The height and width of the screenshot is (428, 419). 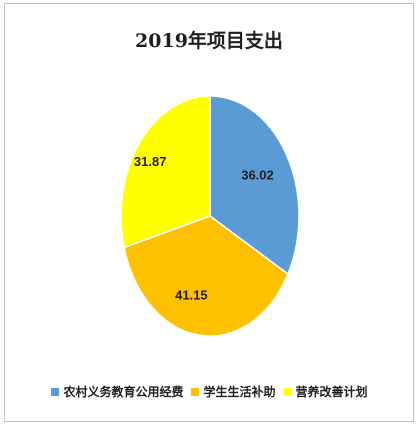 I want to click on legend-item-nutrition-plan: 营养改善计划, so click(x=325, y=391).